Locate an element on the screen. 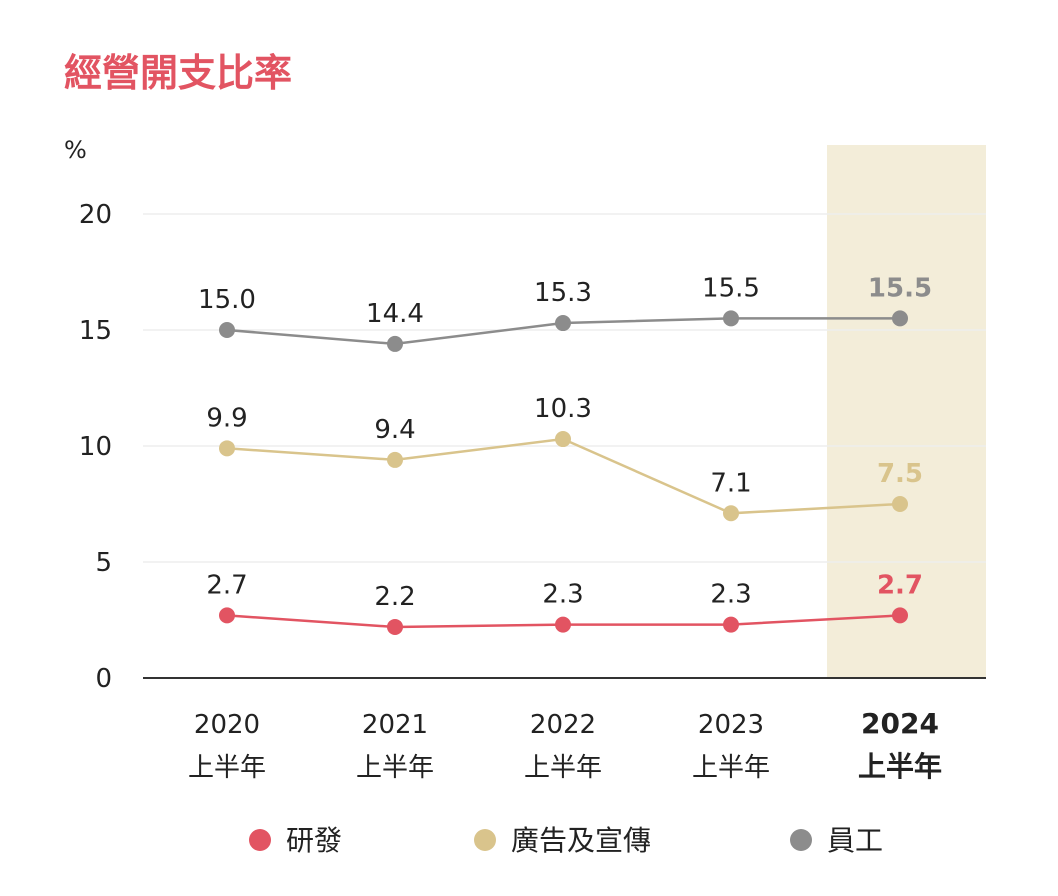 Image resolution: width=1058 pixels, height=896 pixels. y-tick-label: 10 is located at coordinates (95, 447).